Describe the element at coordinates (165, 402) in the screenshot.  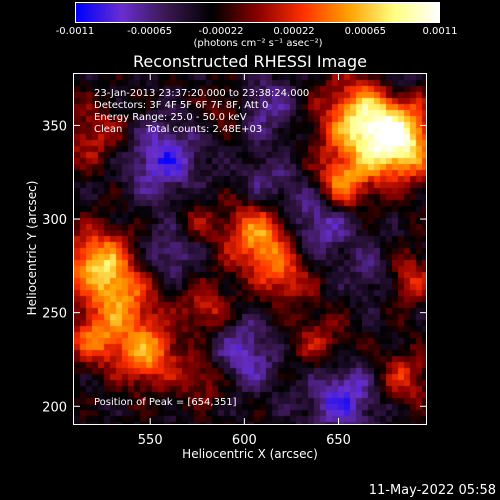
I see `peak-position-label: Position of Peak = [654,351]` at that location.